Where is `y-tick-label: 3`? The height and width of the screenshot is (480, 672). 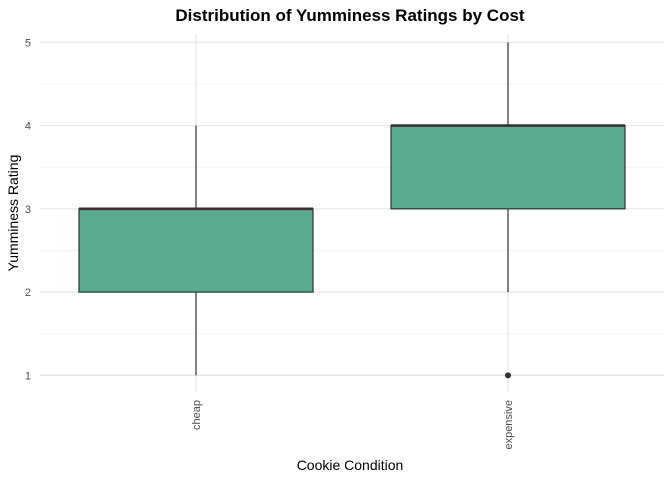 y-tick-label: 3 is located at coordinates (28, 210).